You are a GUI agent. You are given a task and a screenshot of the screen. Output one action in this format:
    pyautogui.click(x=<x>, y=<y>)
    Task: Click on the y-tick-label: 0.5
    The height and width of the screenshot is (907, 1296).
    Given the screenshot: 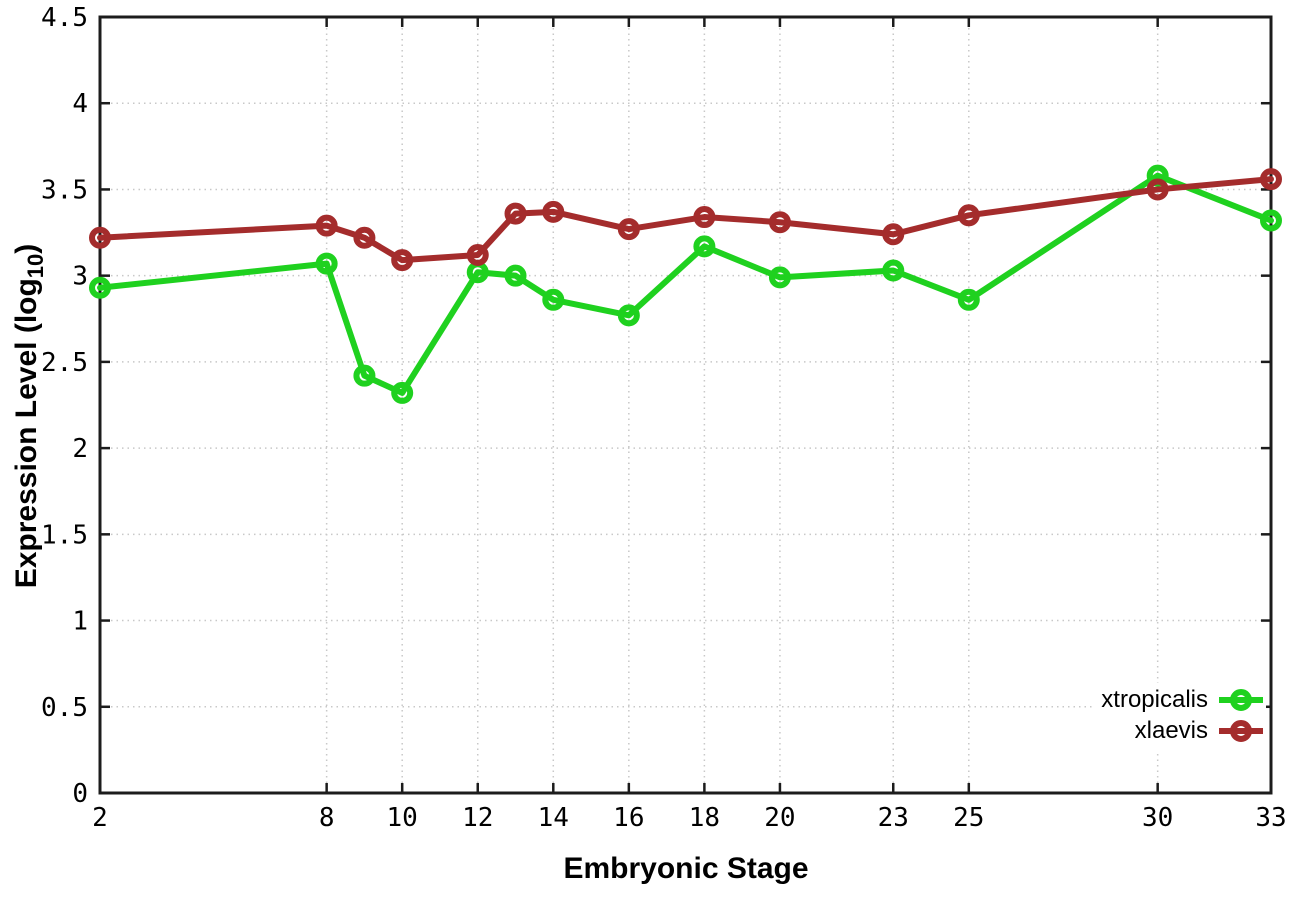 What is the action you would take?
    pyautogui.click(x=64, y=708)
    